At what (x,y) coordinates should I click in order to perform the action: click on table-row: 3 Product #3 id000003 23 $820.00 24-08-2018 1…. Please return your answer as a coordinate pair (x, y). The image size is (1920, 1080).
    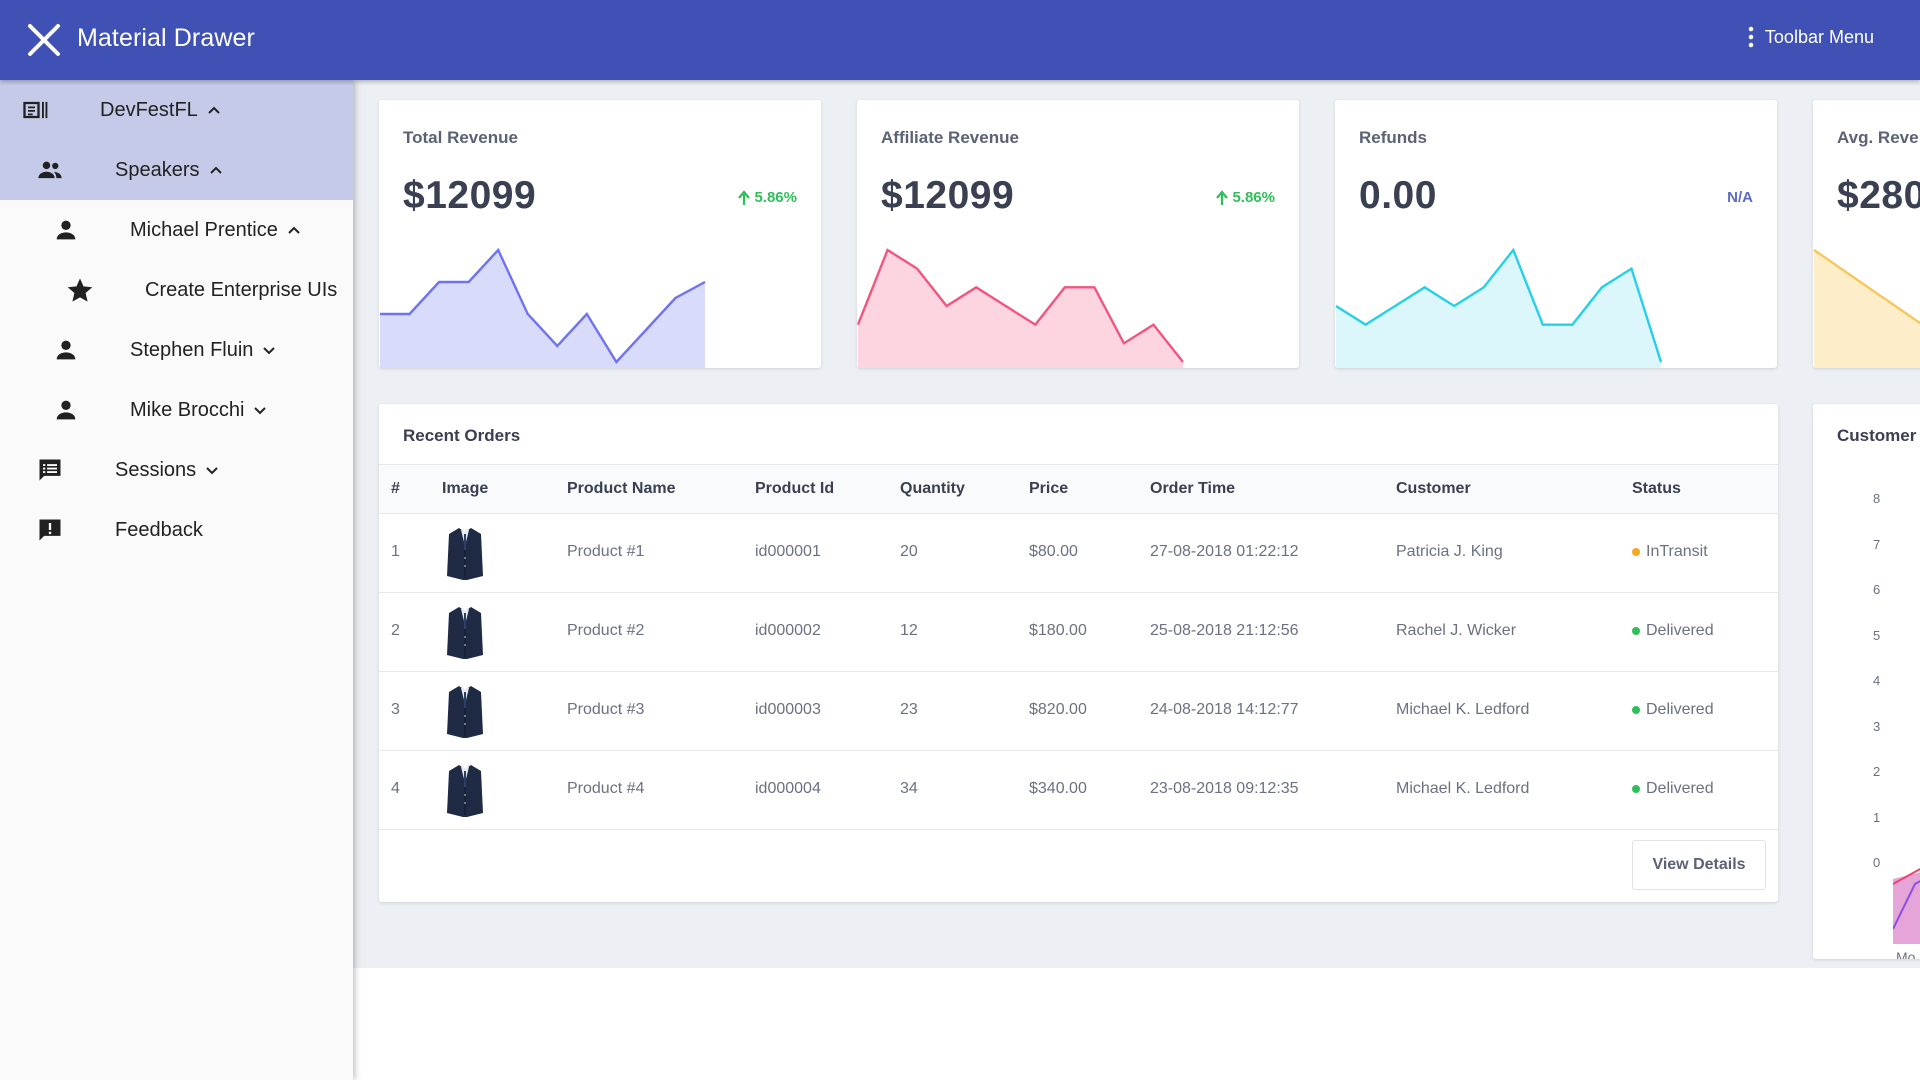
    Looking at the image, I should click on (1078, 711).